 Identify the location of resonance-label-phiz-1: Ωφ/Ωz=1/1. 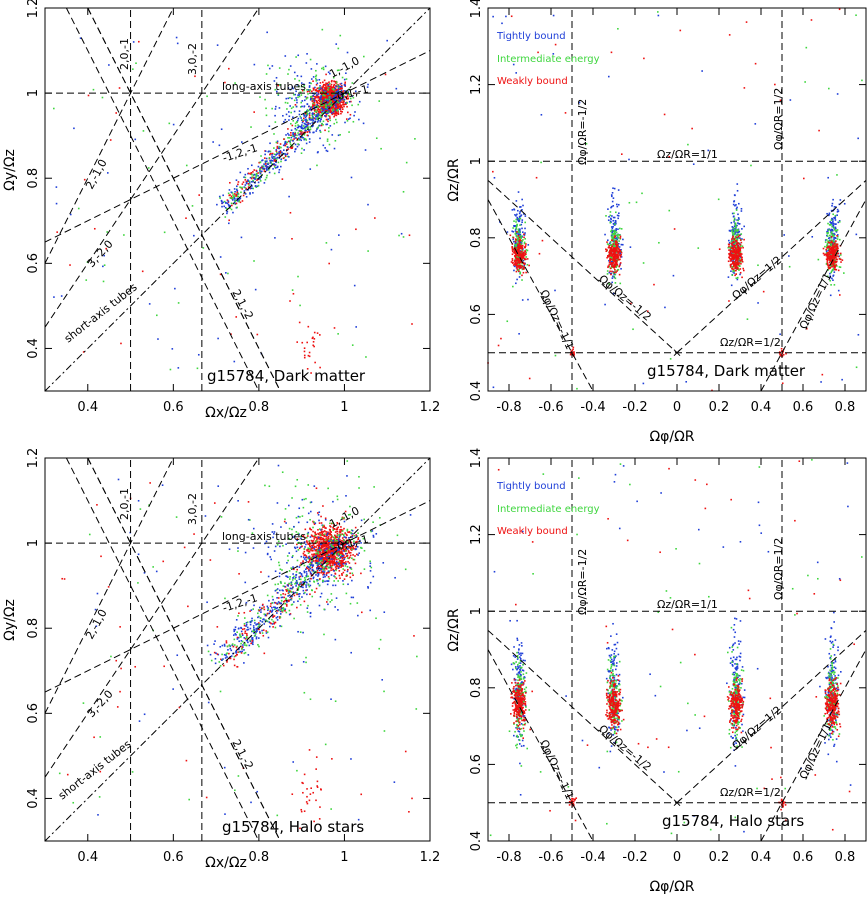
(815, 301).